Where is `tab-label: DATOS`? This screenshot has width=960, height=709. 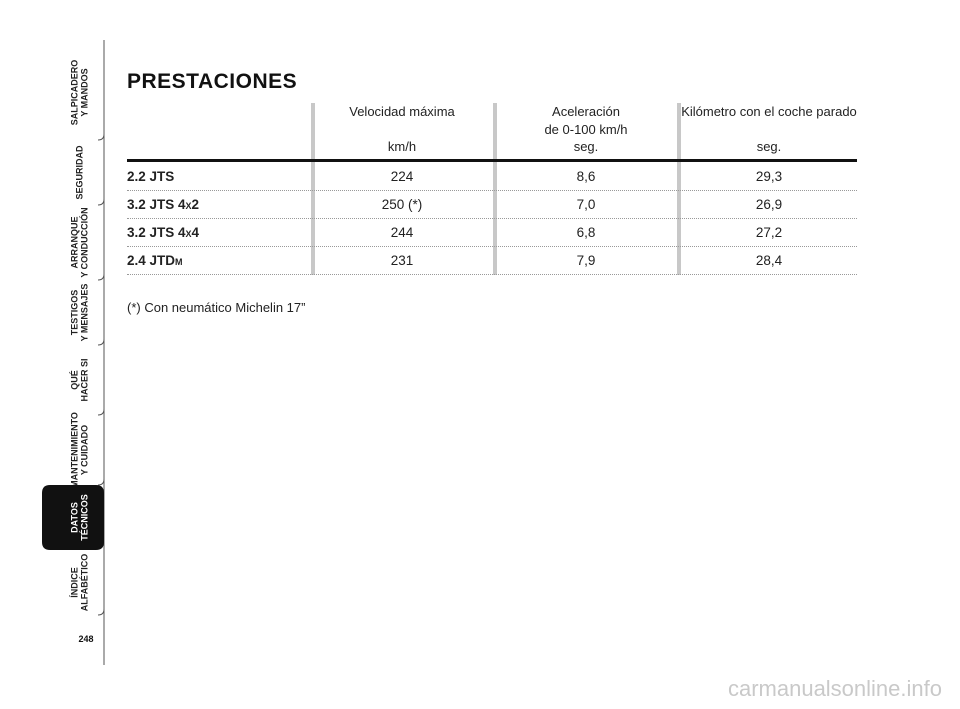 tab-label: DATOS is located at coordinates (74, 517).